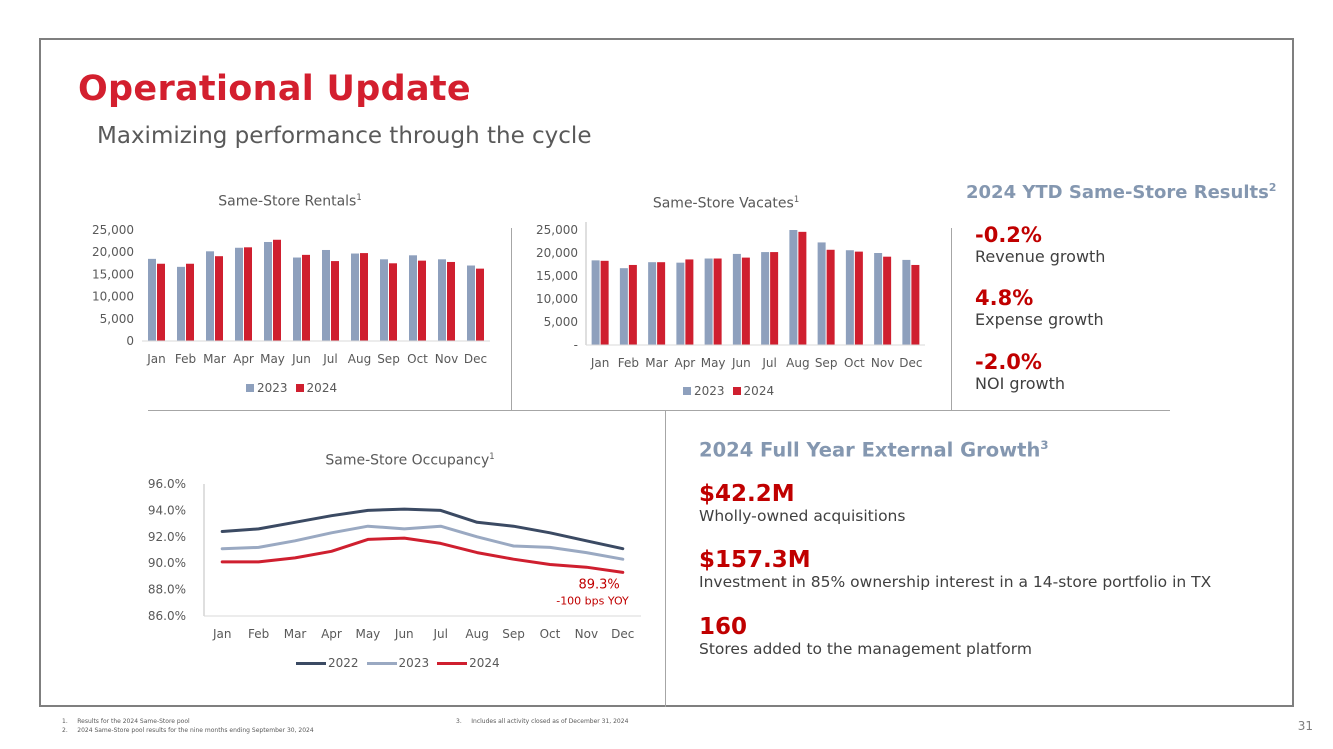 This screenshot has height=749, width=1333. I want to click on external-heading: 2024 Full Year External Growth3, so click(874, 449).